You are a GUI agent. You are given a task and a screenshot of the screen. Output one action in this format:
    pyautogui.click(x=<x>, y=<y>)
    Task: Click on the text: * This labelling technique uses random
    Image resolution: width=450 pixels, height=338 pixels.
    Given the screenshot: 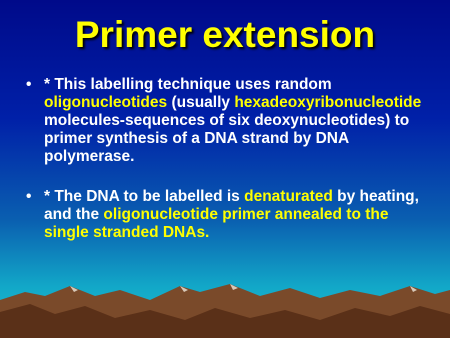 What is the action you would take?
    pyautogui.click(x=188, y=84)
    